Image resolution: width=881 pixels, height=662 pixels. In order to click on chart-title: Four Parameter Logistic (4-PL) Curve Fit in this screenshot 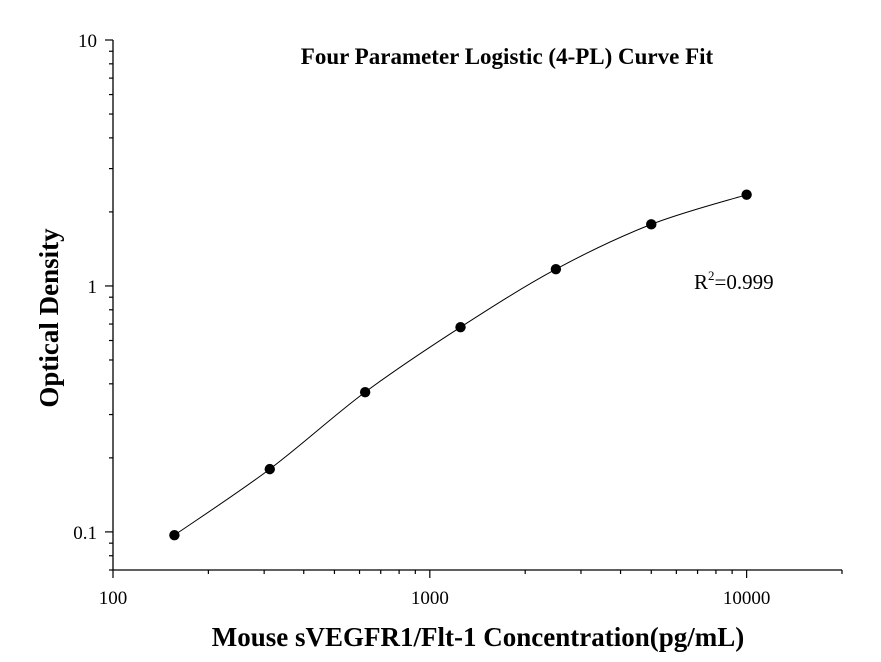, I will do `click(507, 56)`.